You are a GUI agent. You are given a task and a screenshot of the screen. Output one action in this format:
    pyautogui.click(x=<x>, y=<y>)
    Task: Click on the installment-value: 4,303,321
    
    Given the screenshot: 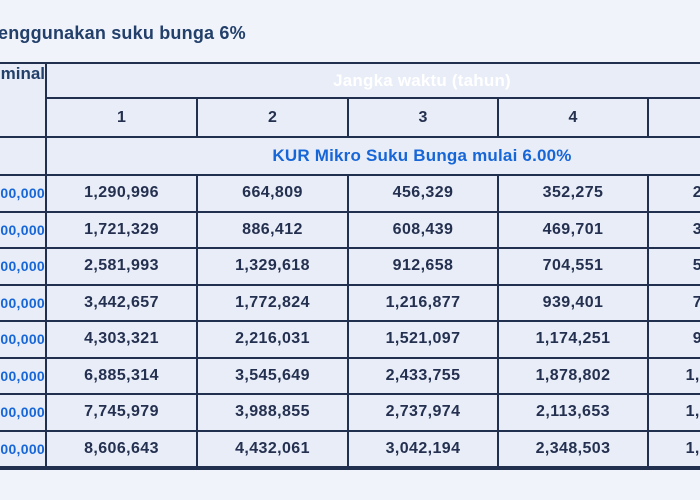 What is the action you would take?
    pyautogui.click(x=121, y=339)
    